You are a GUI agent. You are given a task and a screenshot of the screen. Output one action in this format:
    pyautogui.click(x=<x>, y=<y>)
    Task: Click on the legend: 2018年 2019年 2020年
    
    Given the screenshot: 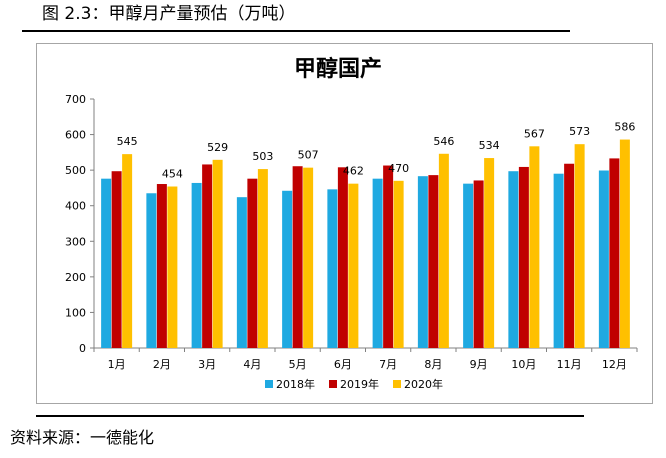 What is the action you would take?
    pyautogui.click(x=354, y=384)
    